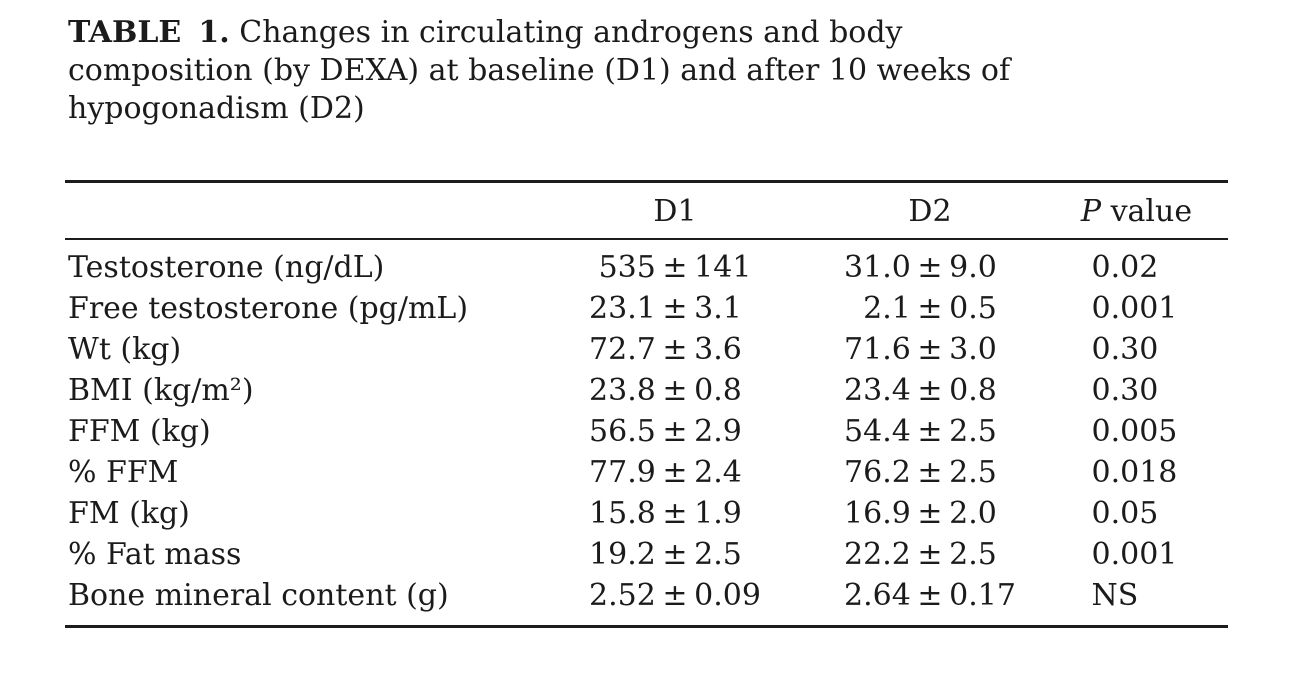 This screenshot has width=1300, height=688. I want to click on row-label: Testosterone (ng/dL), so click(226, 267).